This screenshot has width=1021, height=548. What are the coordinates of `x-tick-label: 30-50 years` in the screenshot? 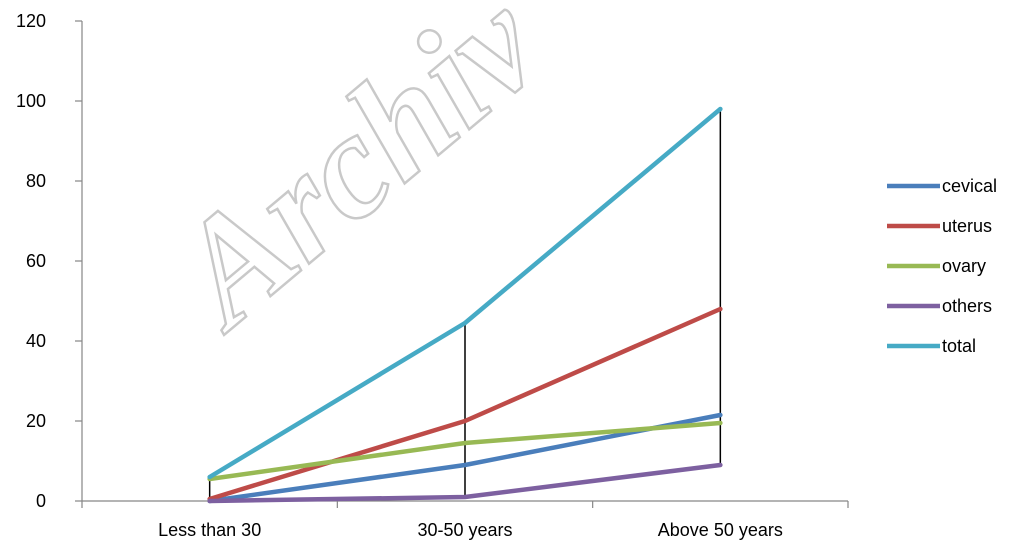 It's located at (464, 530).